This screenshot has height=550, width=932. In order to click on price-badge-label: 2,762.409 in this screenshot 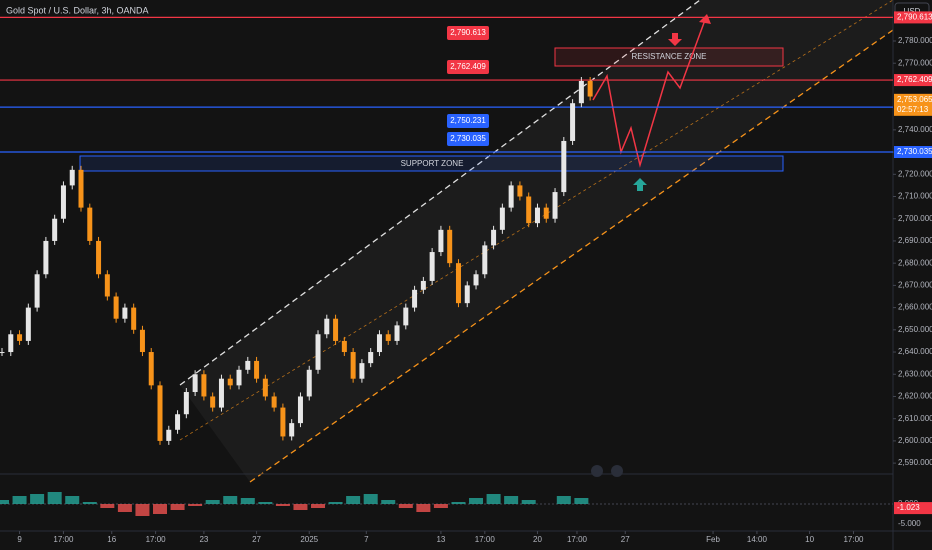, I will do `click(914, 79)`.